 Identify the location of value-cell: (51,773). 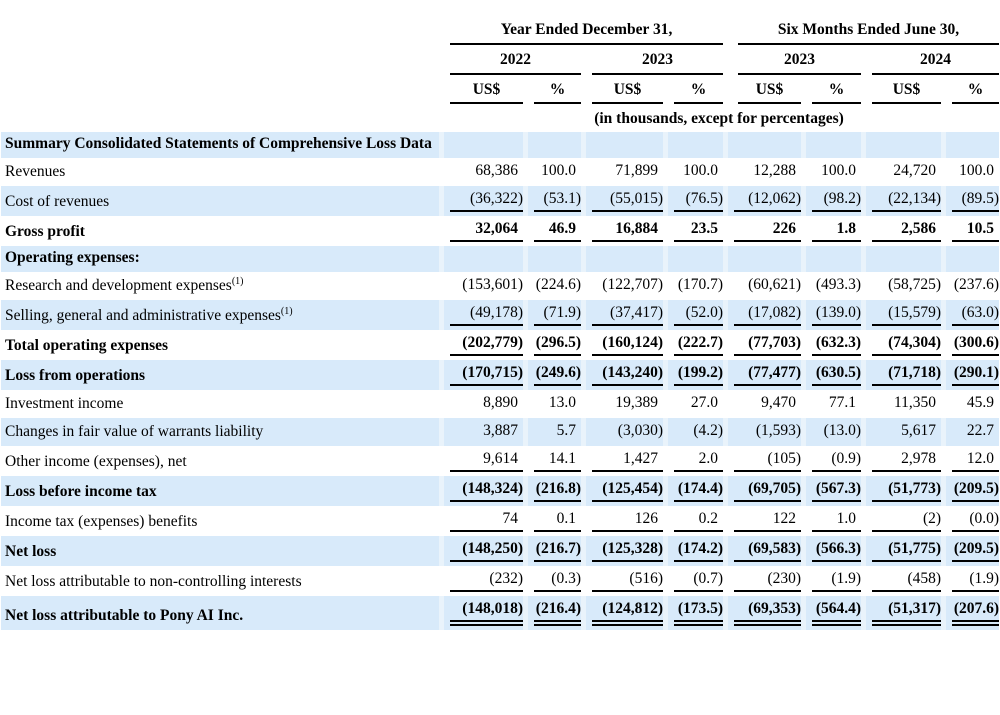
(901, 491).